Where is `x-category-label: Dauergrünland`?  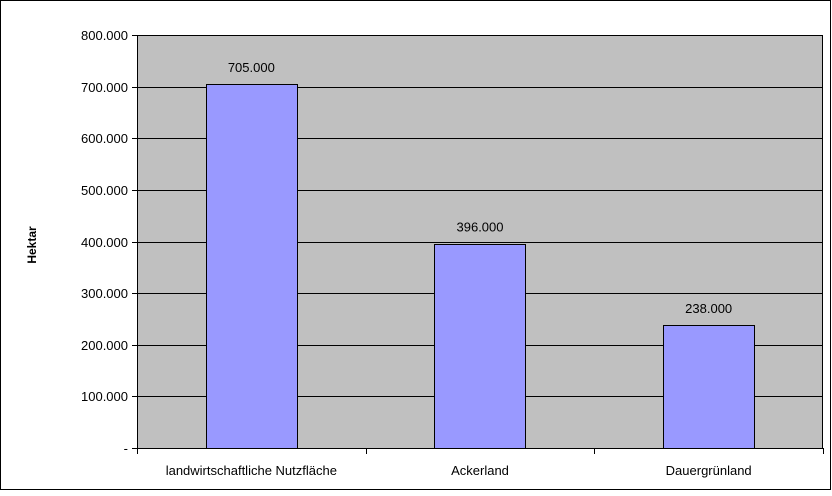 x-category-label: Dauergrünland is located at coordinates (709, 470).